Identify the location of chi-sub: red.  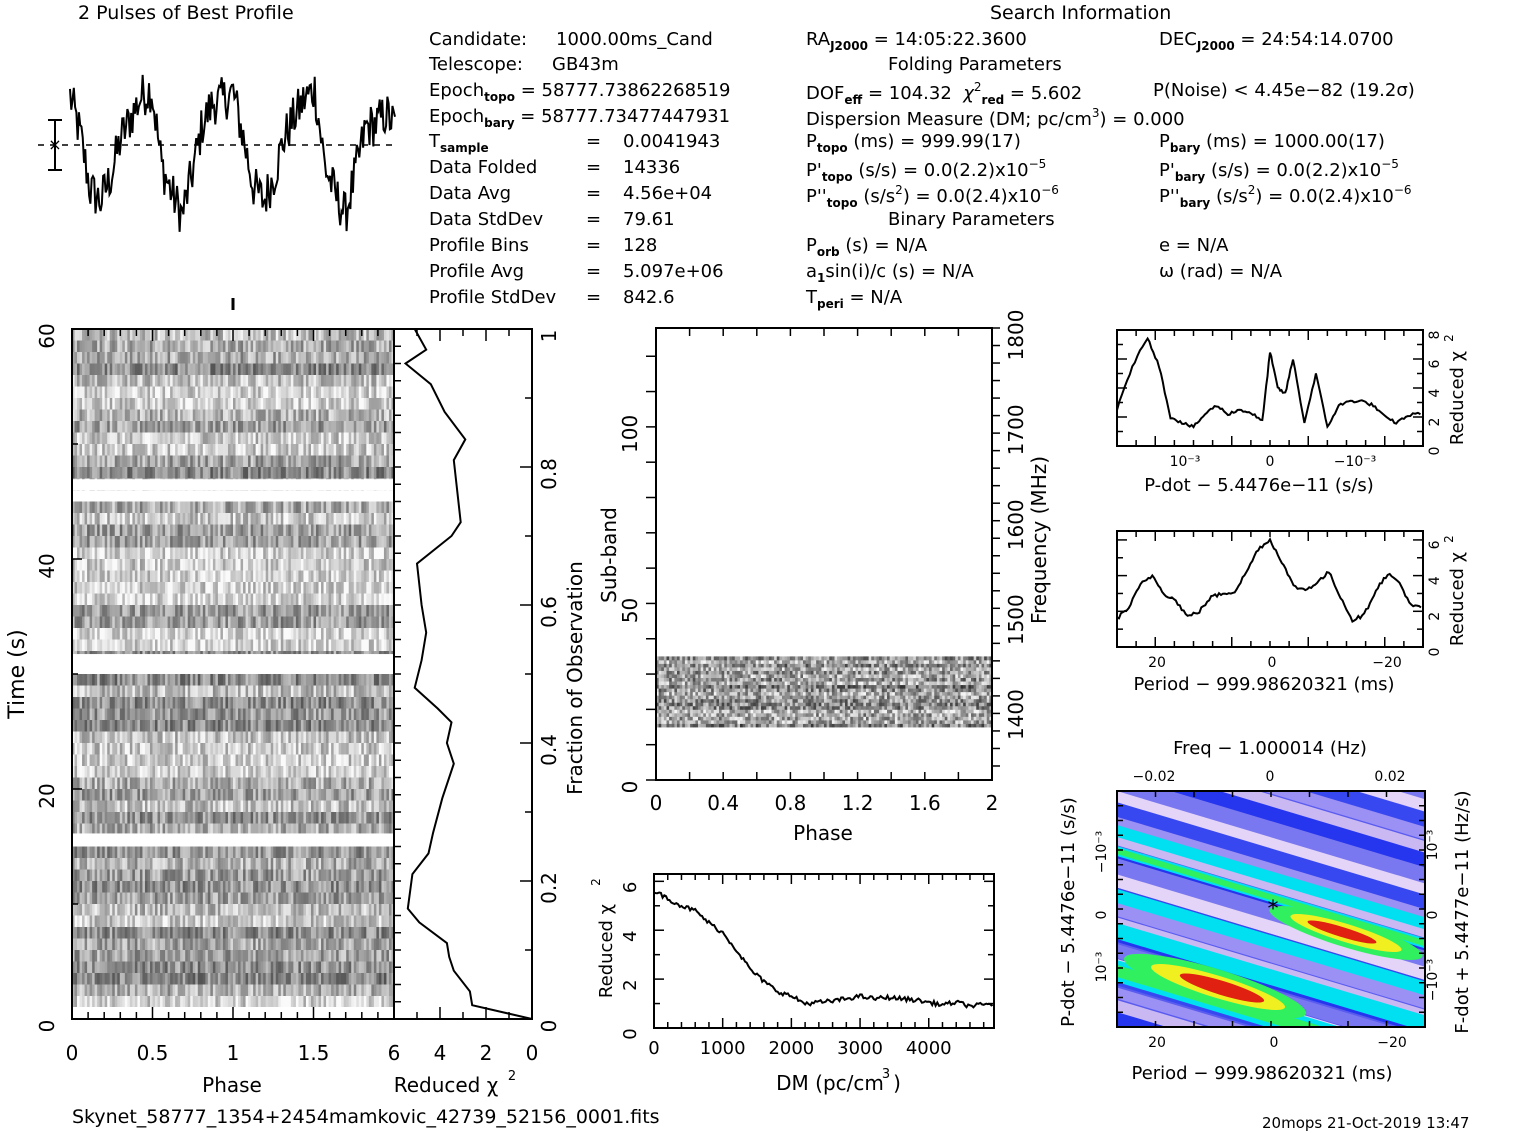
(993, 100).